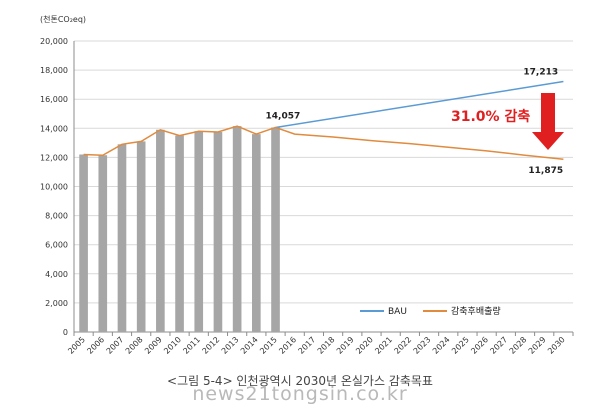 This screenshot has height=415, width=600. Describe the element at coordinates (326, 345) in the screenshot. I see `x-tick-label: 2018` at that location.